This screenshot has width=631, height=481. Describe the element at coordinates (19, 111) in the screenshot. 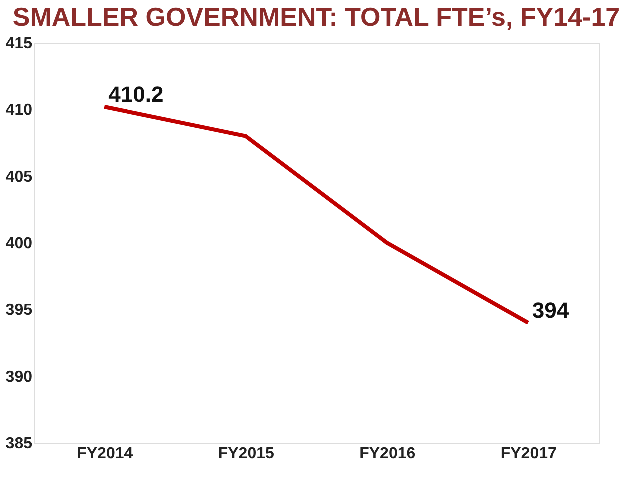

I see `y-tick-label: 410` at that location.